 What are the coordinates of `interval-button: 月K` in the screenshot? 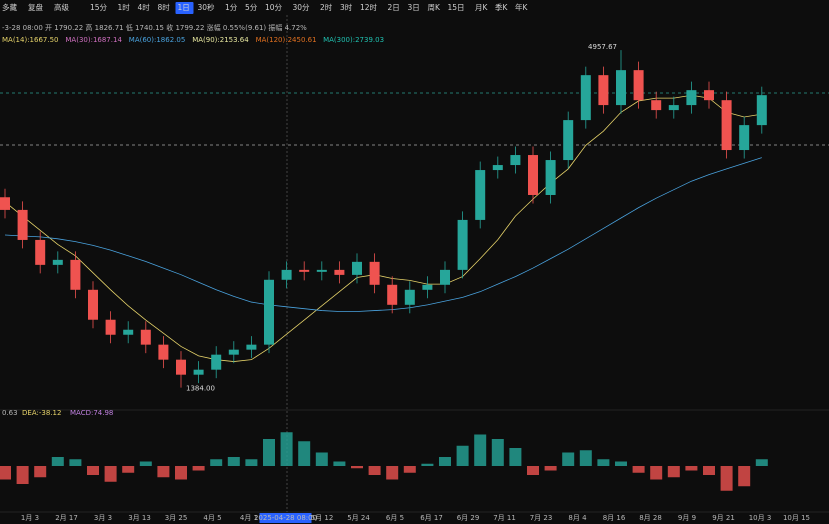 It's located at (481, 7).